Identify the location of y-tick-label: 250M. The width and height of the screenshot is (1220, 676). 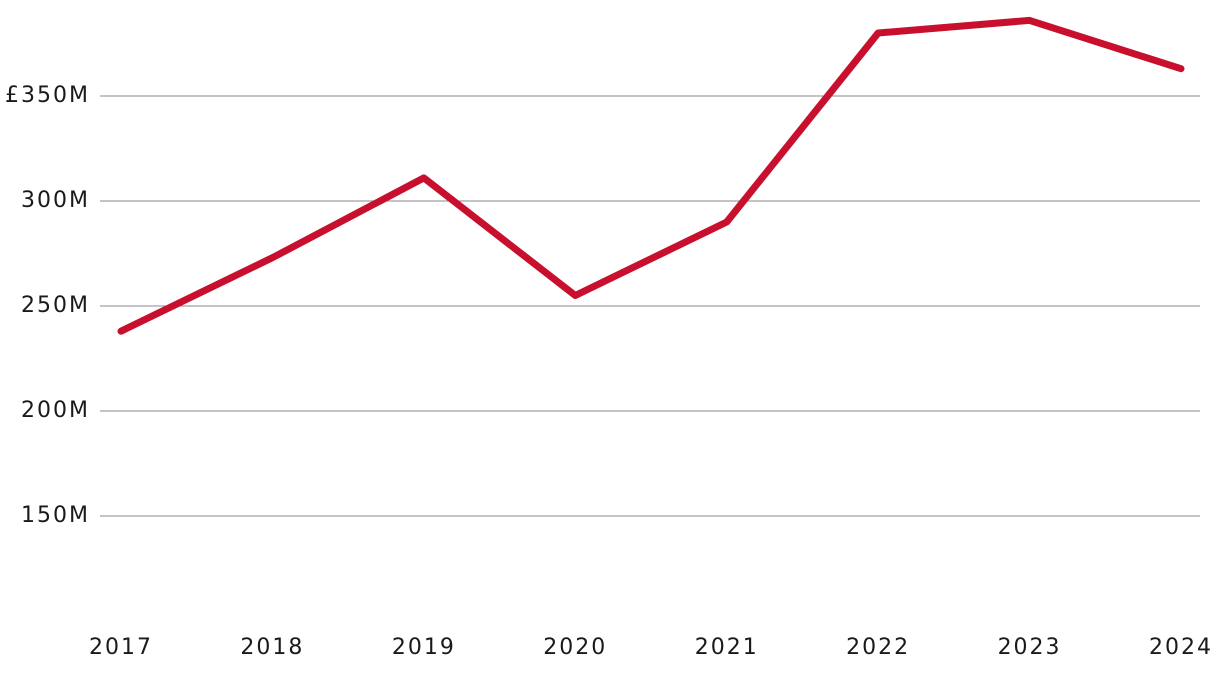
(55, 305).